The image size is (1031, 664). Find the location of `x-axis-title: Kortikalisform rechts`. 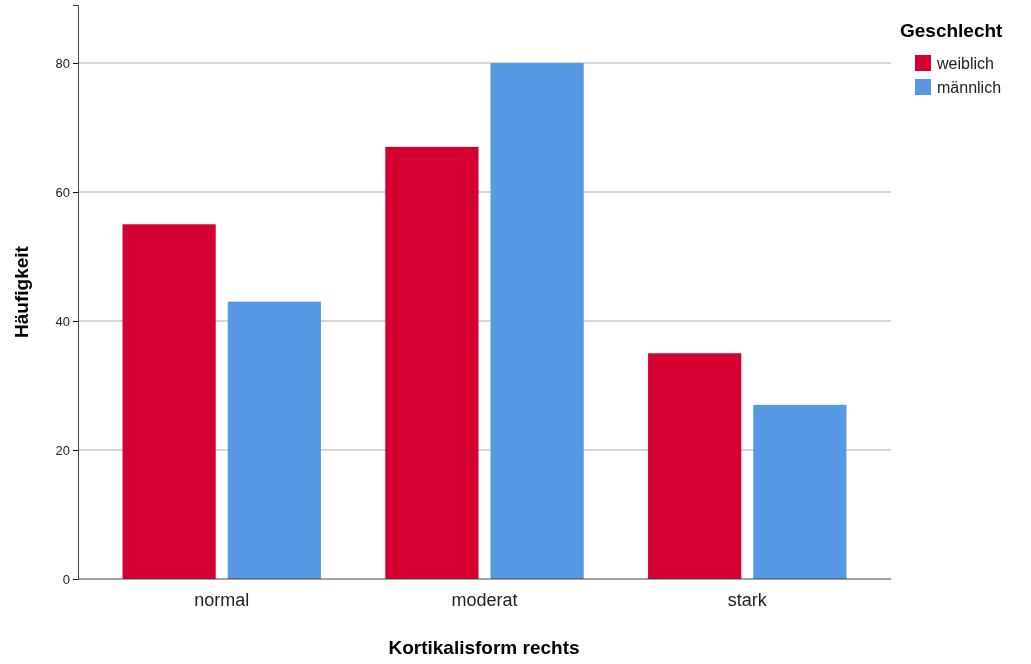

x-axis-title: Kortikalisform rechts is located at coordinates (484, 647).